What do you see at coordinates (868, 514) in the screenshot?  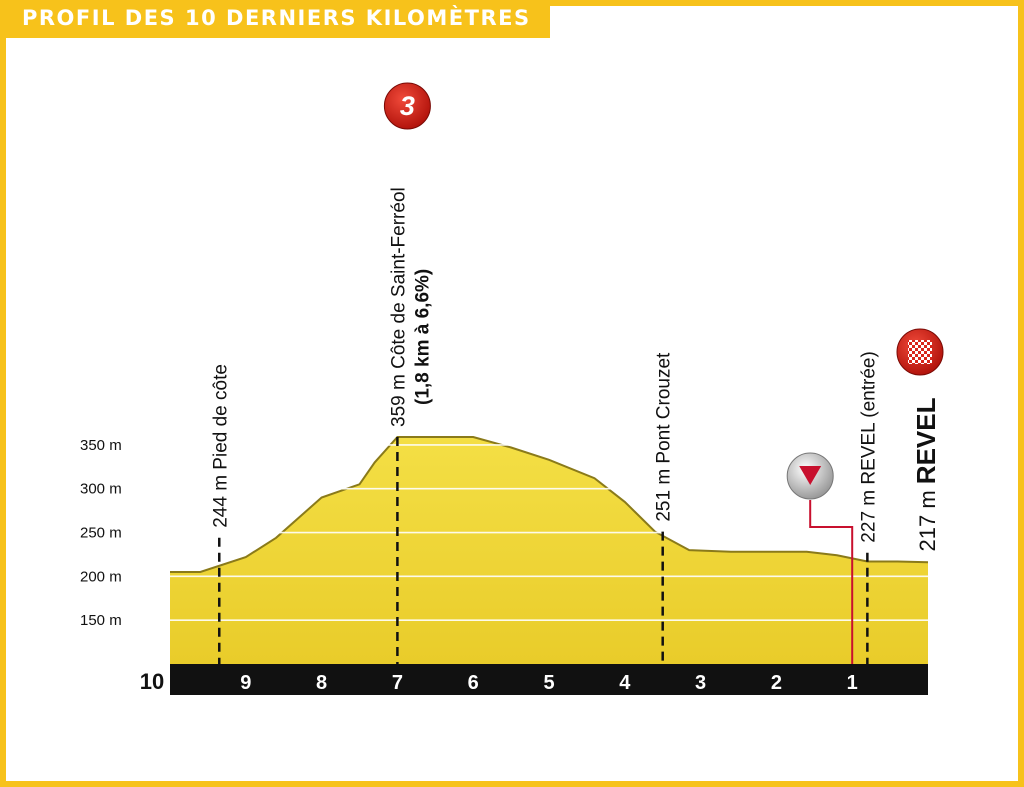 I see `point-altitude: 227 m` at bounding box center [868, 514].